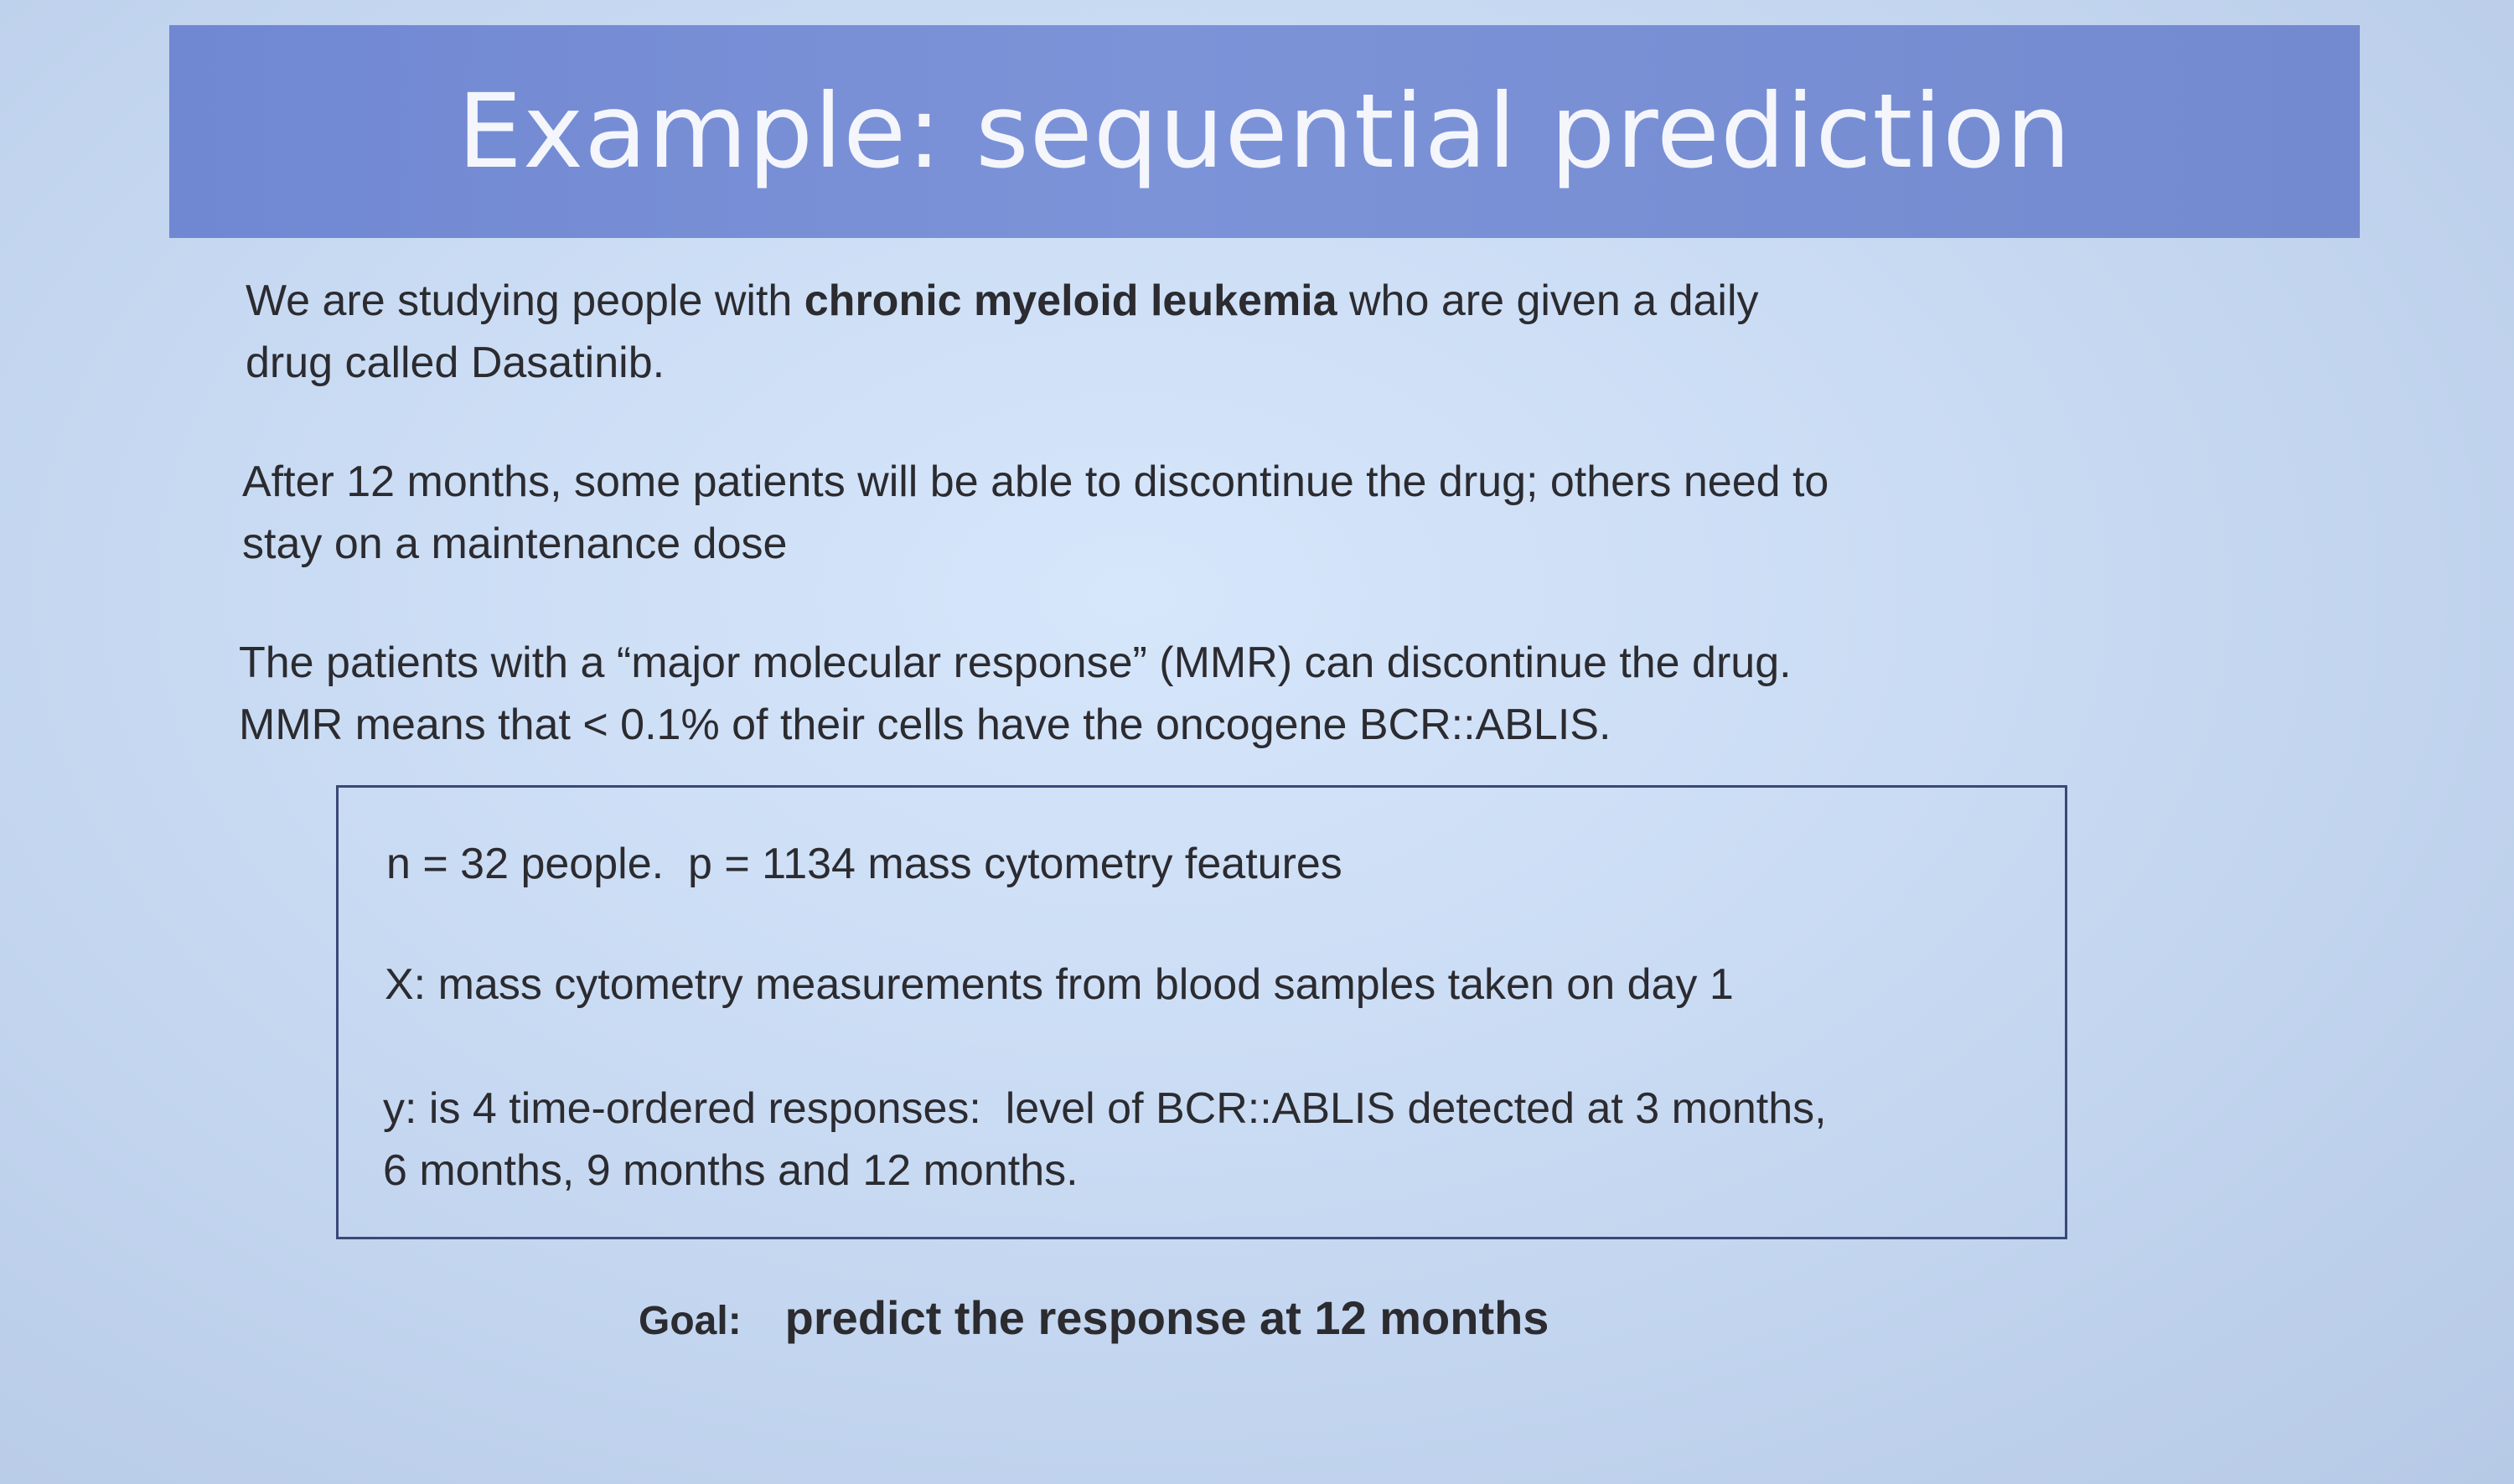 This screenshot has height=1484, width=2514. What do you see at coordinates (515, 544) in the screenshot?
I see `paragraph-line: stay on a maintenance dose` at bounding box center [515, 544].